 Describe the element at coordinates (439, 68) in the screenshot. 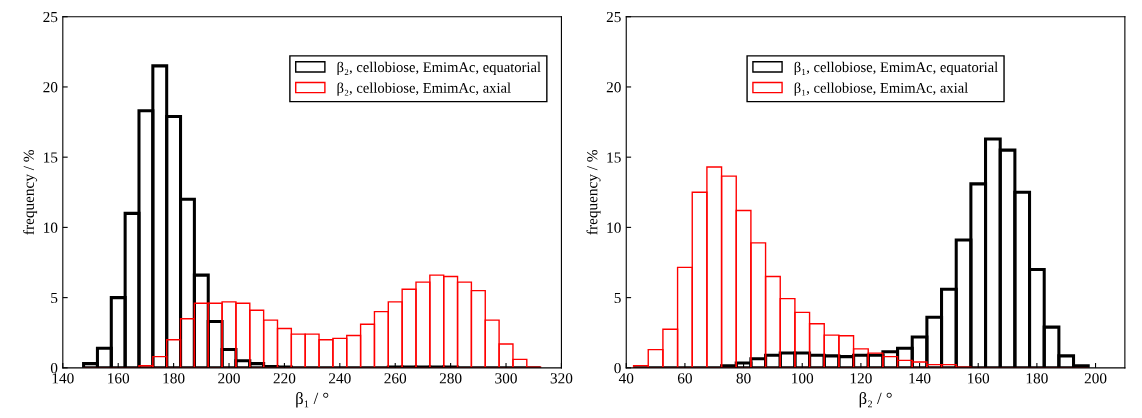

I see `legend-label: β₂, cellobiose, EmimAc, equatorial` at that location.